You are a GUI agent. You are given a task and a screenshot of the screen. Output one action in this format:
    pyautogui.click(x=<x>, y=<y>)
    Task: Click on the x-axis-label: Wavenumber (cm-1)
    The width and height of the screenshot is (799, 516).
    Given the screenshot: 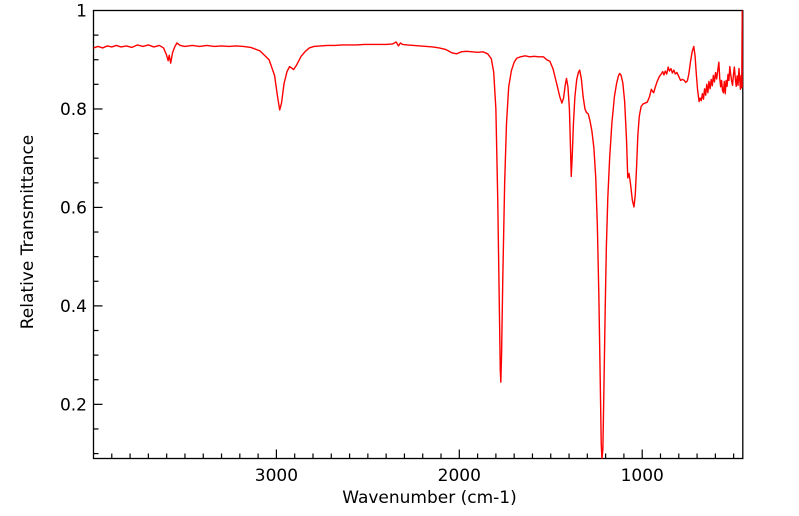 What is the action you would take?
    pyautogui.click(x=429, y=498)
    